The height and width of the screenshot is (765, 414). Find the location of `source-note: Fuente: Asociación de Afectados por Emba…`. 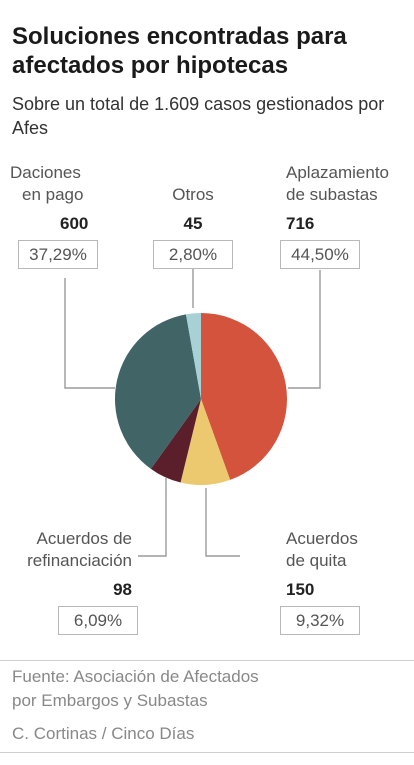

source-note: Fuente: Asociación de Afectados por Emba… is located at coordinates (135, 689).